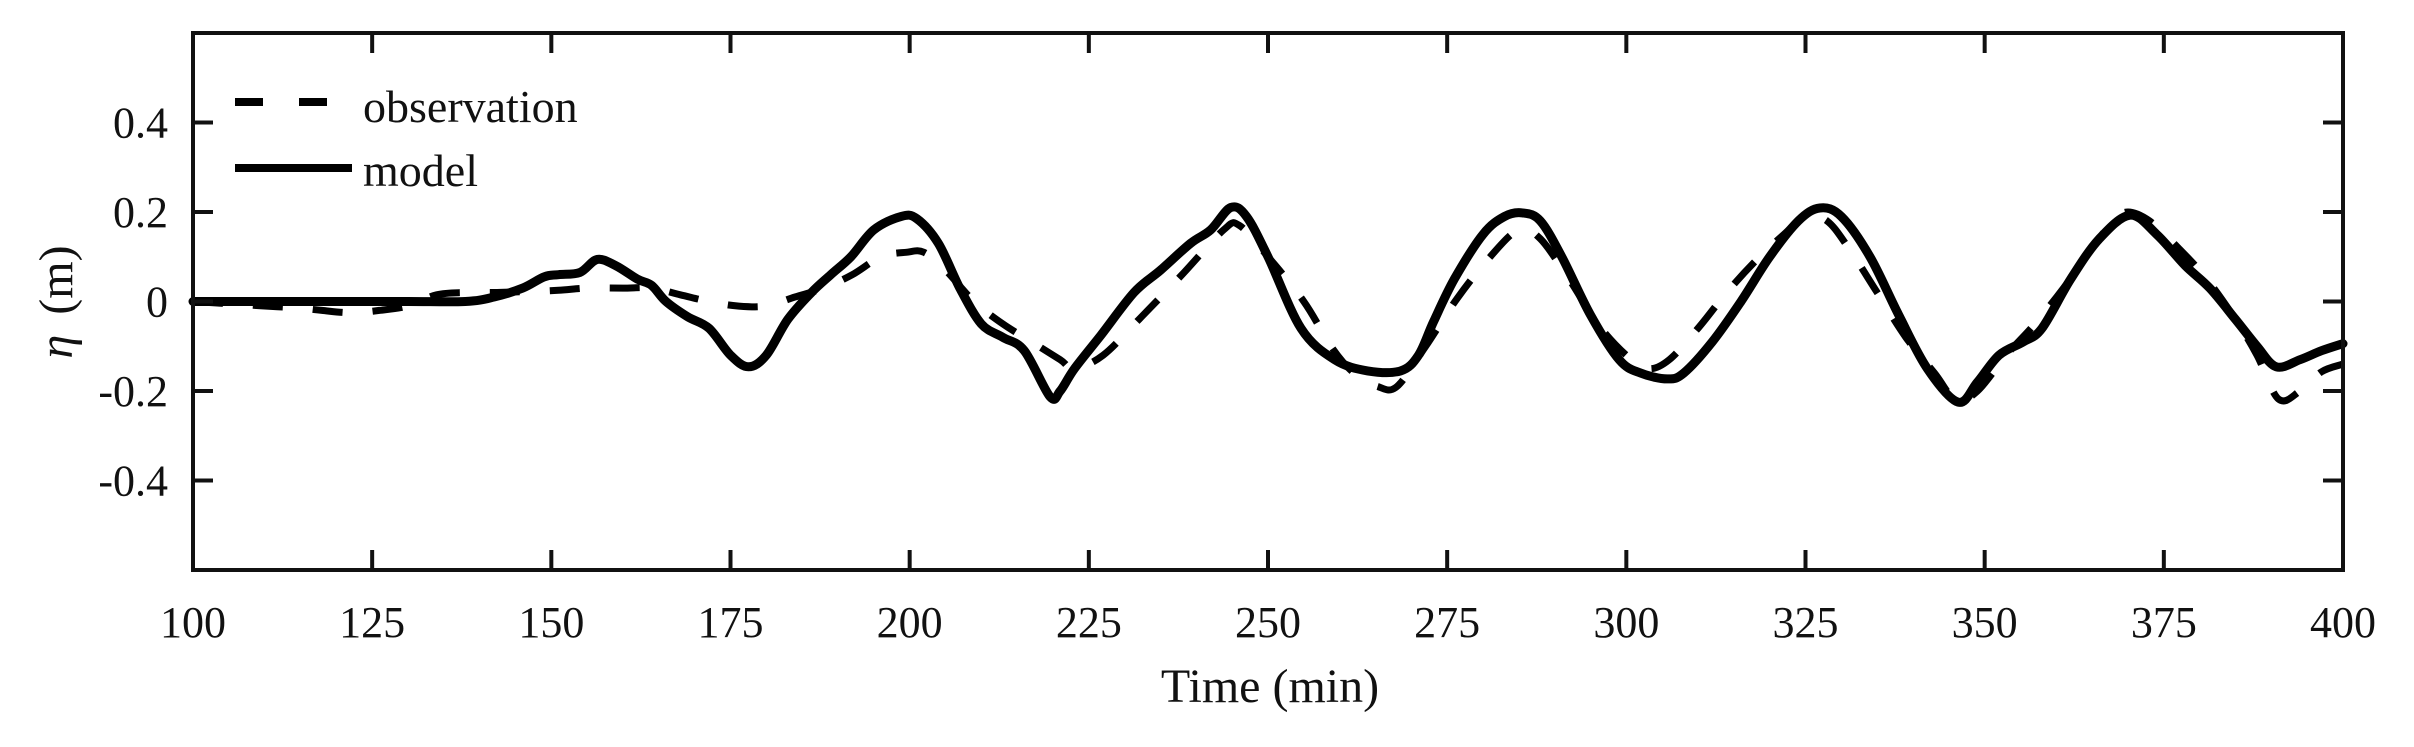  What do you see at coordinates (2343, 622) in the screenshot?
I see `x-tick-label: 400` at bounding box center [2343, 622].